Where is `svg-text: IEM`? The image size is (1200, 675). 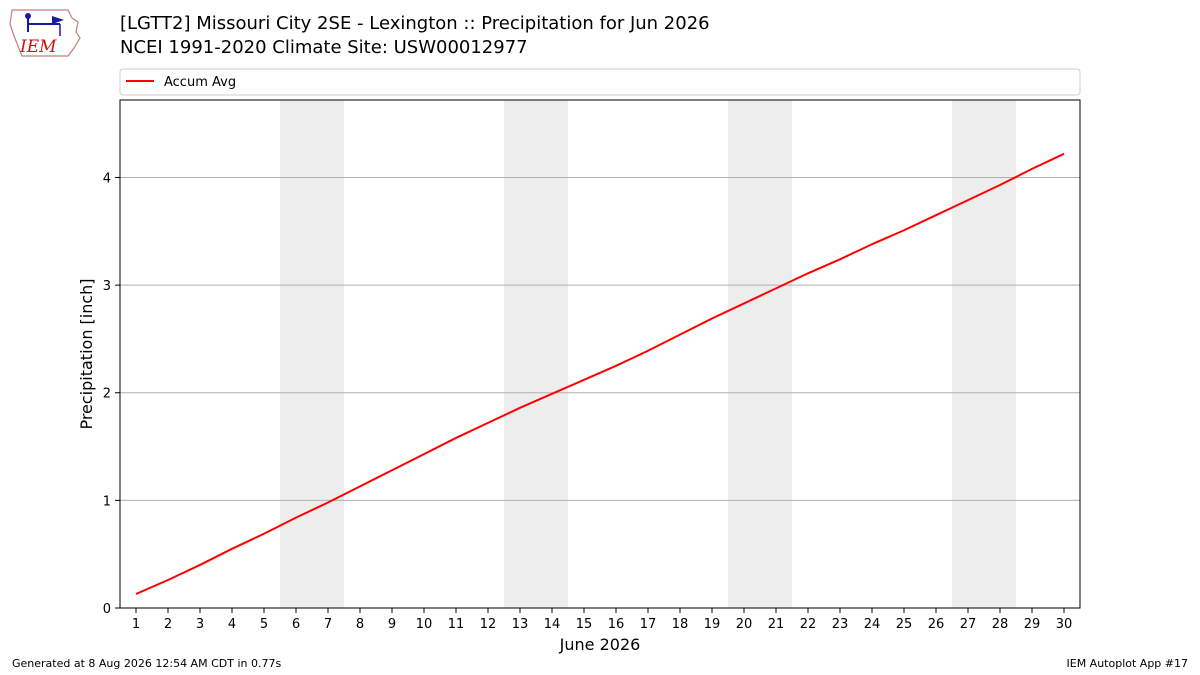
svg-text: IEM is located at coordinates (38, 47).